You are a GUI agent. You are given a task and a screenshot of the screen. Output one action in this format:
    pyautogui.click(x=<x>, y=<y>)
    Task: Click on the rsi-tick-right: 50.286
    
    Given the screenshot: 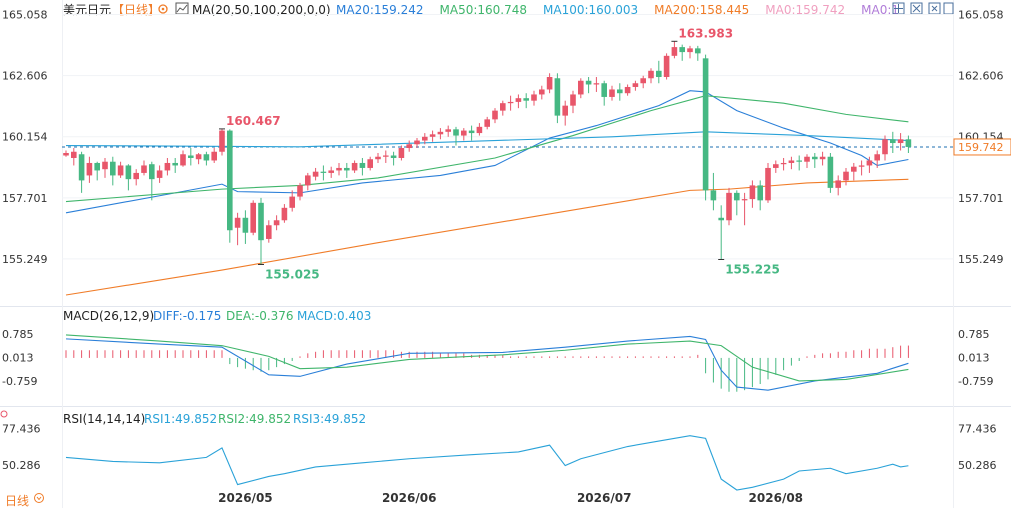 What is the action you would take?
    pyautogui.click(x=977, y=465)
    